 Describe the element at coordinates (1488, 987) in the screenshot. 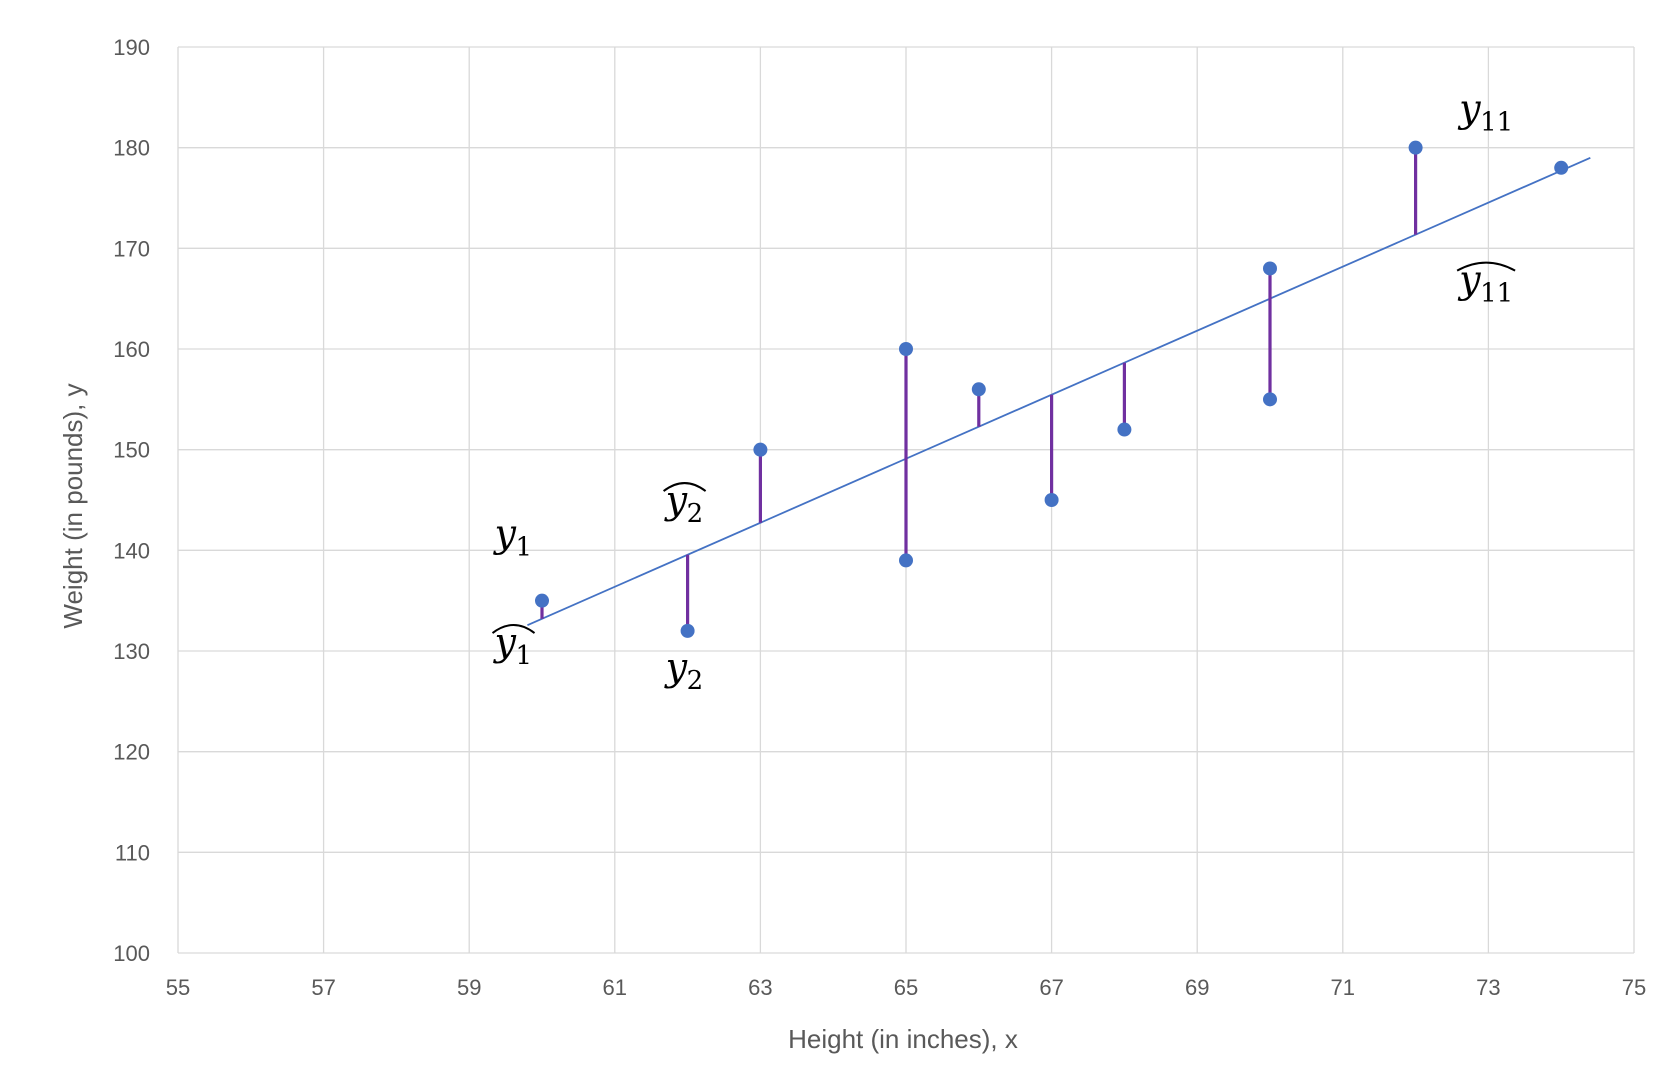

I see `x-tick-label: 73` at that location.